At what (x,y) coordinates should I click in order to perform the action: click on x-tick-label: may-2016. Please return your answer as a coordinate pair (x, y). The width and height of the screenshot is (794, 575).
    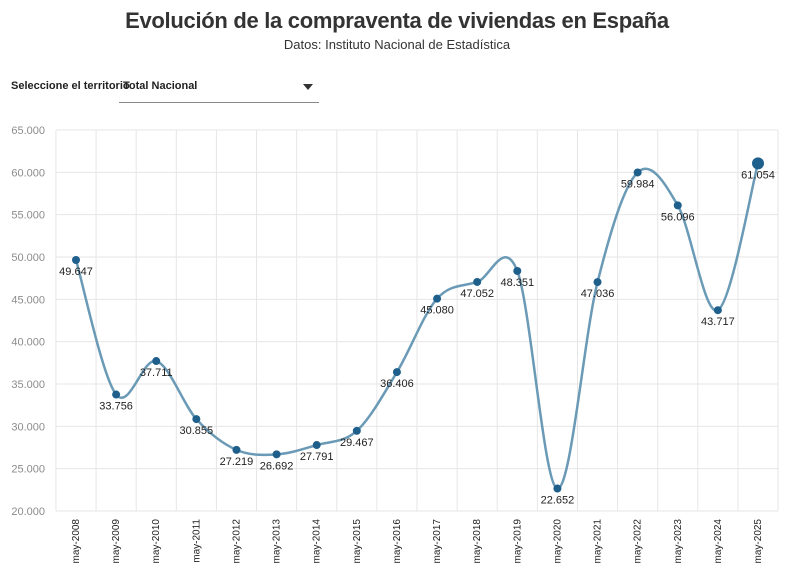
    Looking at the image, I should click on (397, 541).